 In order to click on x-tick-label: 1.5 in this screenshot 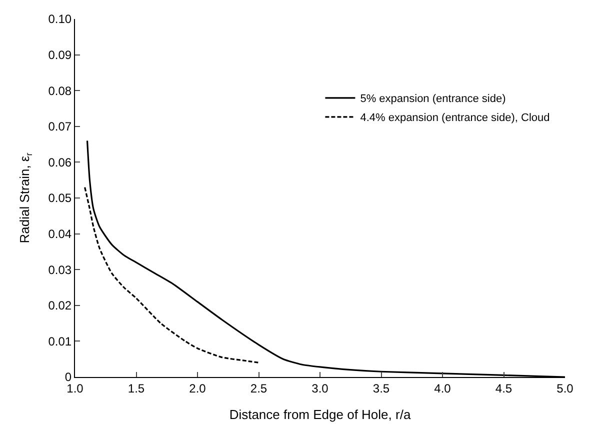, I will do `click(136, 388)`.